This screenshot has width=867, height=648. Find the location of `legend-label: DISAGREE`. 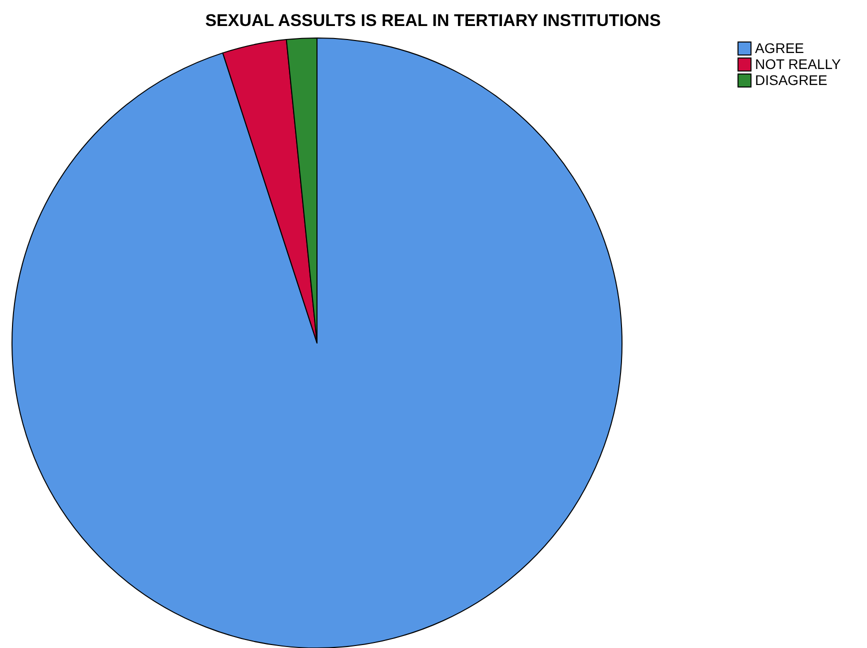

legend-label: DISAGREE is located at coordinates (791, 80).